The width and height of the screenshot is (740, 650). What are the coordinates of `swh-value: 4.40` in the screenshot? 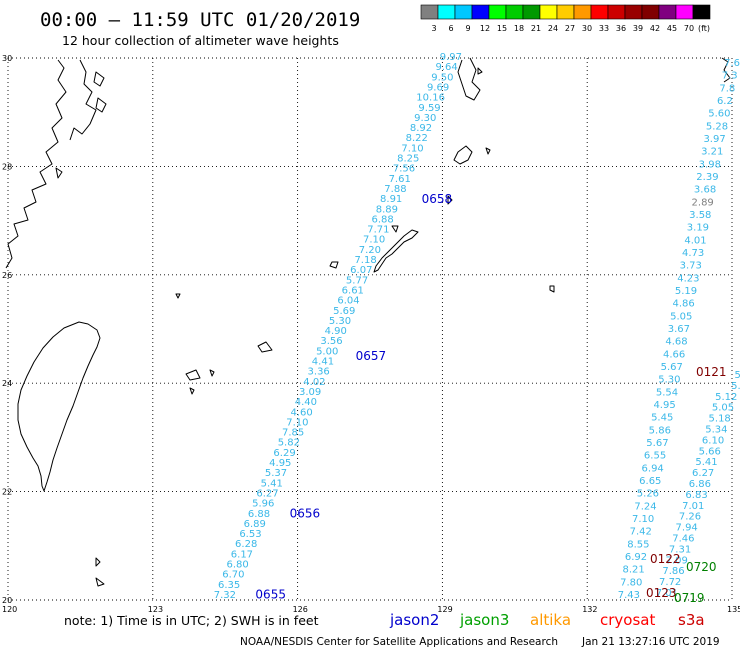 It's located at (306, 402).